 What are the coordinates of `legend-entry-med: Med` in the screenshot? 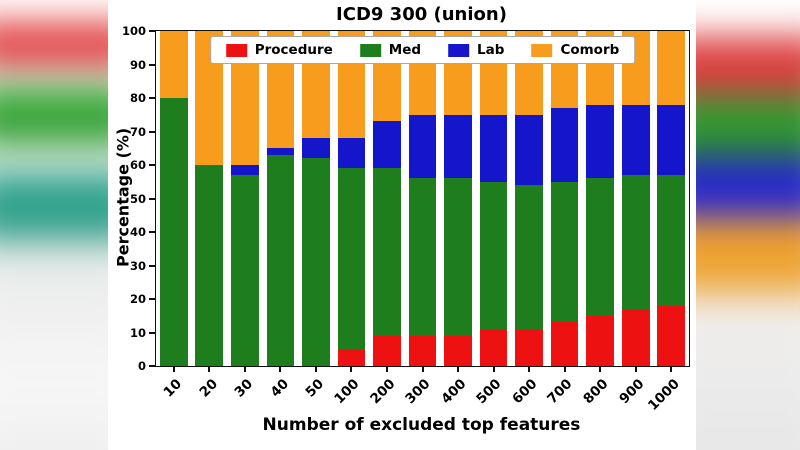 It's located at (390, 50).